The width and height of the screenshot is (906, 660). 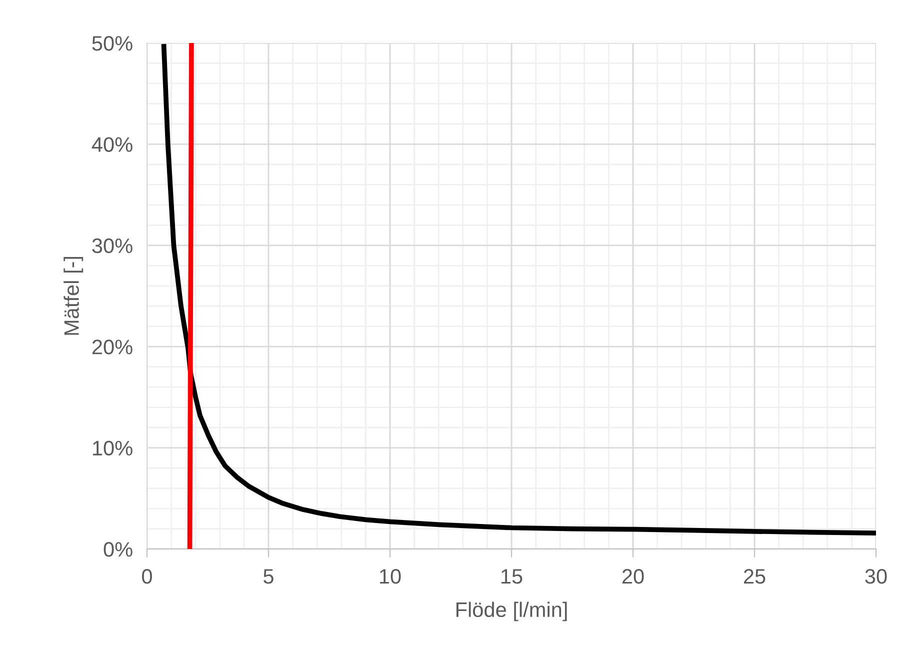 What do you see at coordinates (112, 347) in the screenshot?
I see `y-tick-label: 20%` at bounding box center [112, 347].